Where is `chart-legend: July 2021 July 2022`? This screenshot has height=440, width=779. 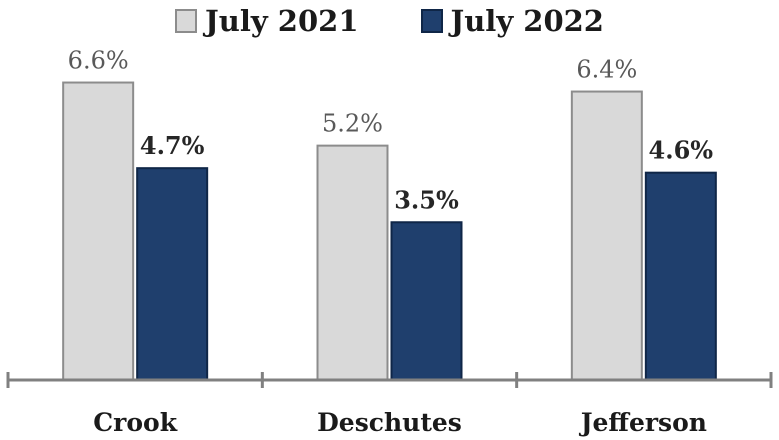
chart-legend: July 2021 July 2022 is located at coordinates (389, 21).